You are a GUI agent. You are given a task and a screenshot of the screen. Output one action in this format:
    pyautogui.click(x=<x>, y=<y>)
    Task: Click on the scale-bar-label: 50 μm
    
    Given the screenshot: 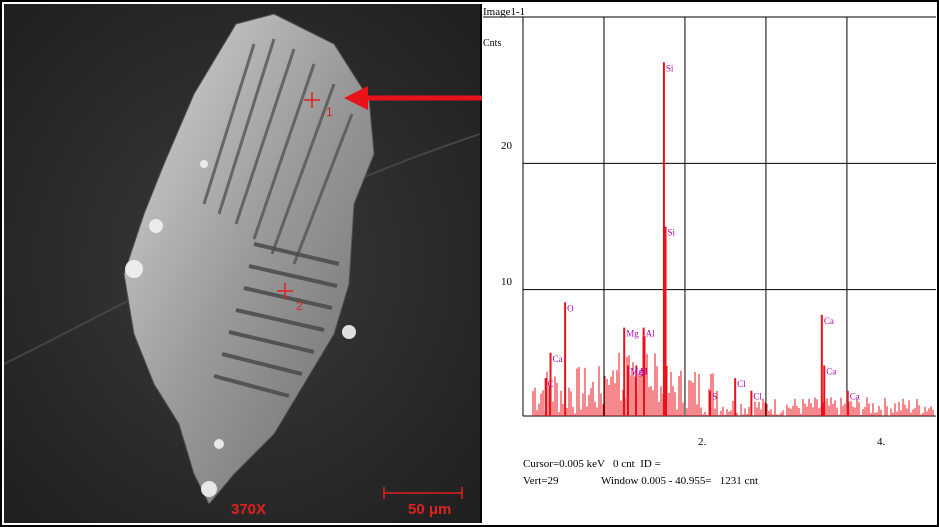 What is the action you would take?
    pyautogui.click(x=430, y=509)
    